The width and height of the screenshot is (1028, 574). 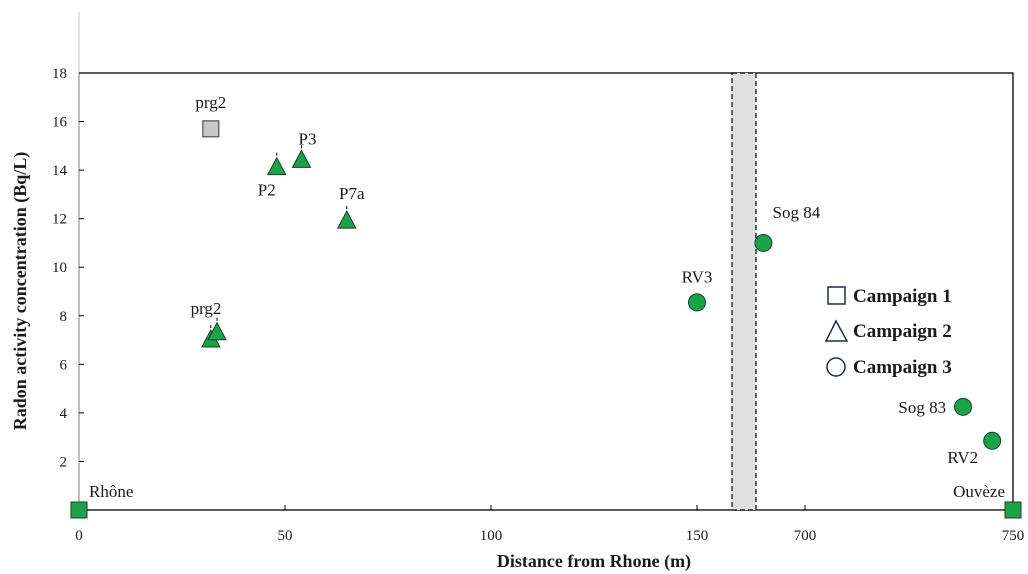 I want to click on x-tick-label: 0, so click(x=79, y=536).